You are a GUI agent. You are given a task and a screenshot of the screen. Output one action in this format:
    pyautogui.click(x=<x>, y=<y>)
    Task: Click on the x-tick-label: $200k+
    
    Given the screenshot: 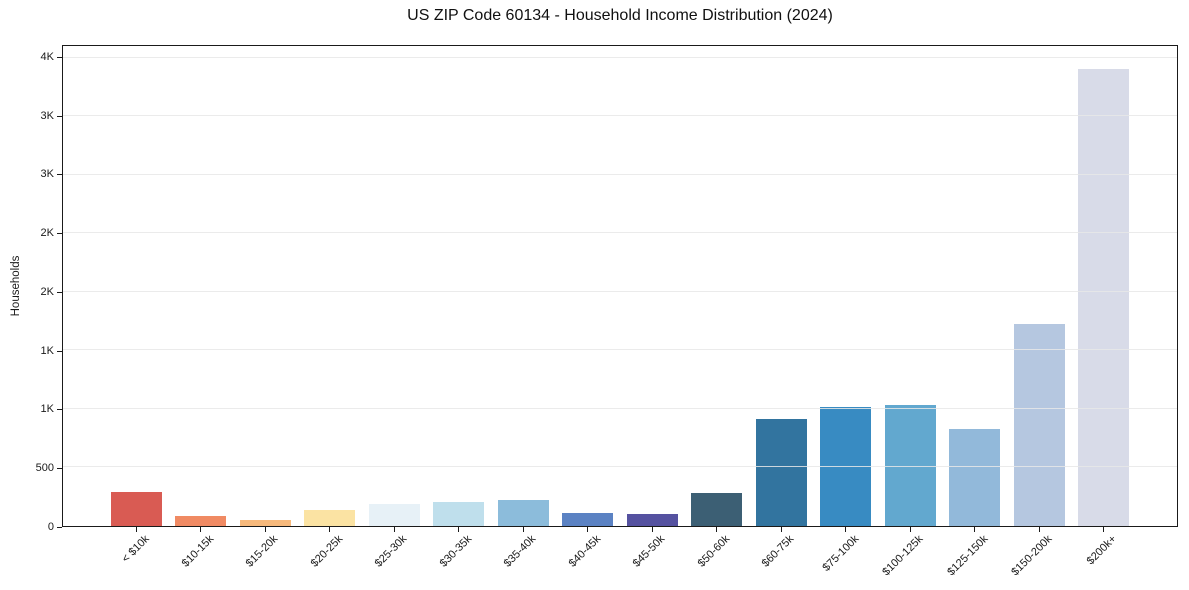 What is the action you would take?
    pyautogui.click(x=1102, y=550)
    